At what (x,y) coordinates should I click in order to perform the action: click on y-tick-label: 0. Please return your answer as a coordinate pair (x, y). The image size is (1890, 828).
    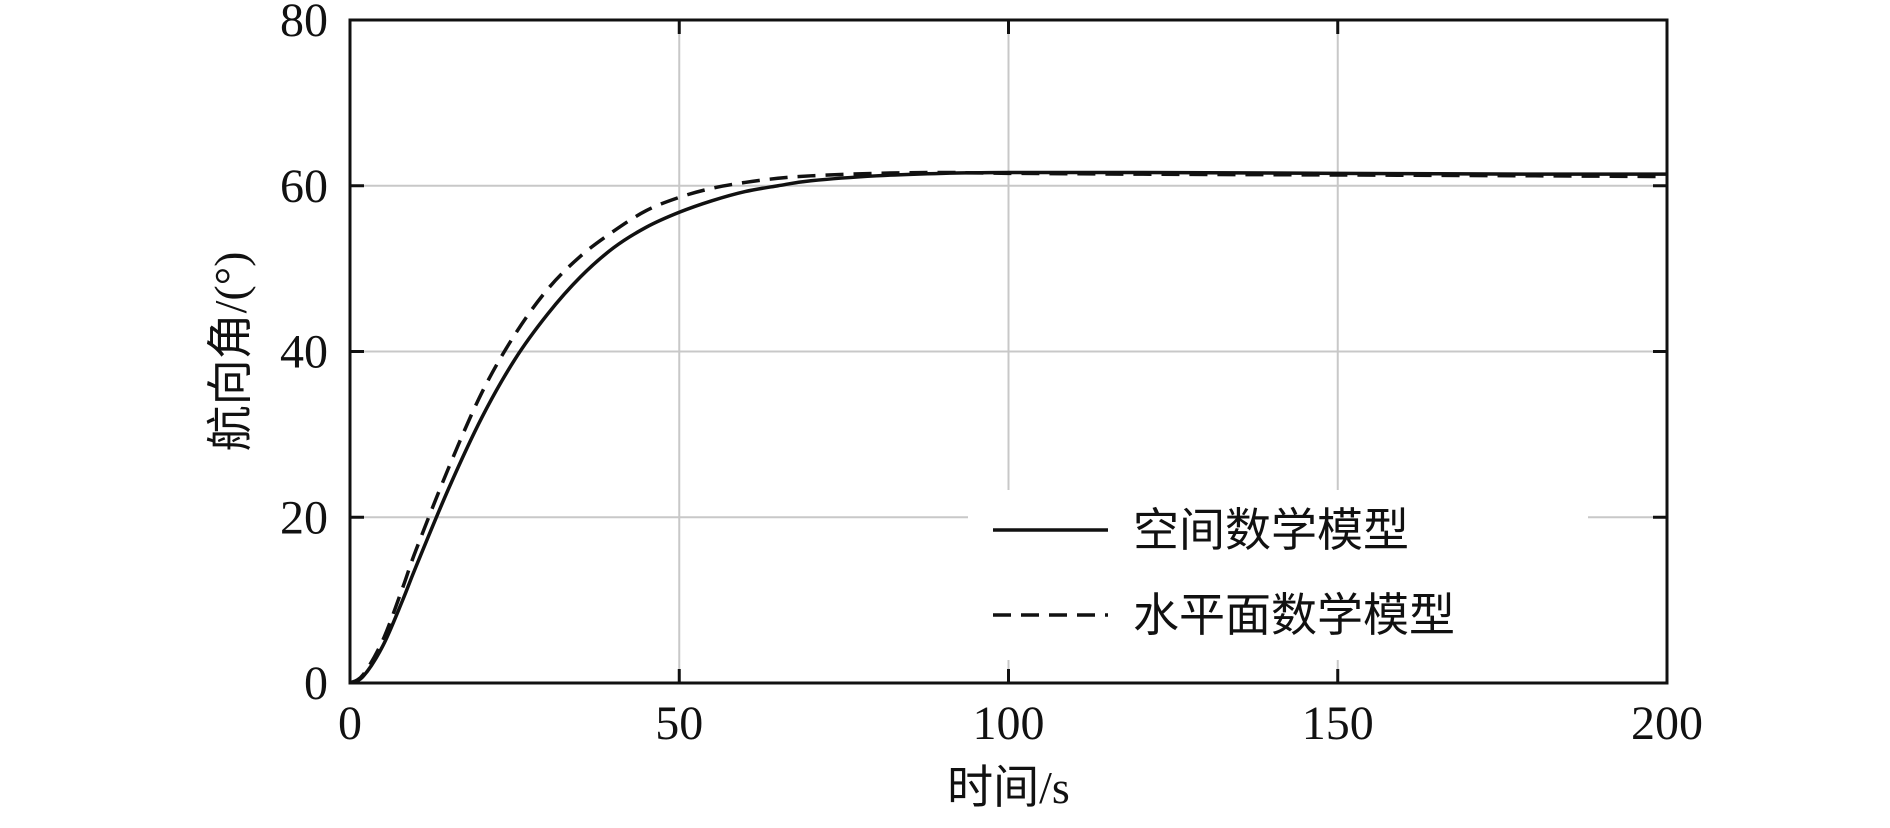
    Looking at the image, I should click on (316, 683).